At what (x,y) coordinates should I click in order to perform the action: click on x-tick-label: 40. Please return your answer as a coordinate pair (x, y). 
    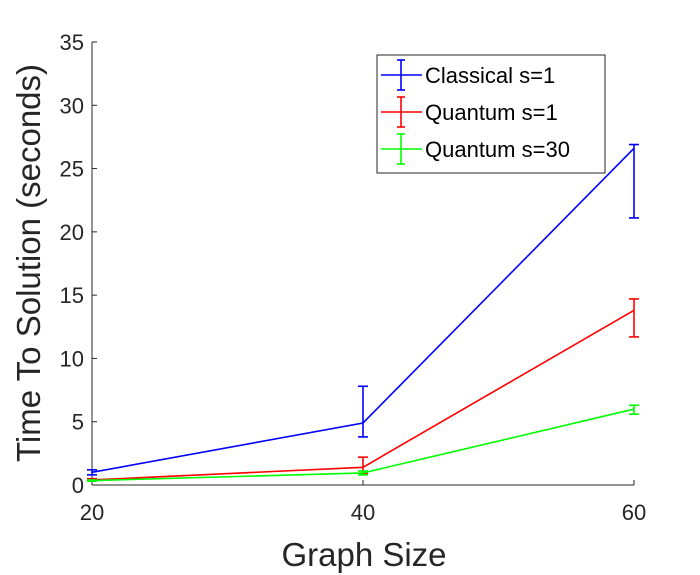
    Looking at the image, I should click on (363, 512).